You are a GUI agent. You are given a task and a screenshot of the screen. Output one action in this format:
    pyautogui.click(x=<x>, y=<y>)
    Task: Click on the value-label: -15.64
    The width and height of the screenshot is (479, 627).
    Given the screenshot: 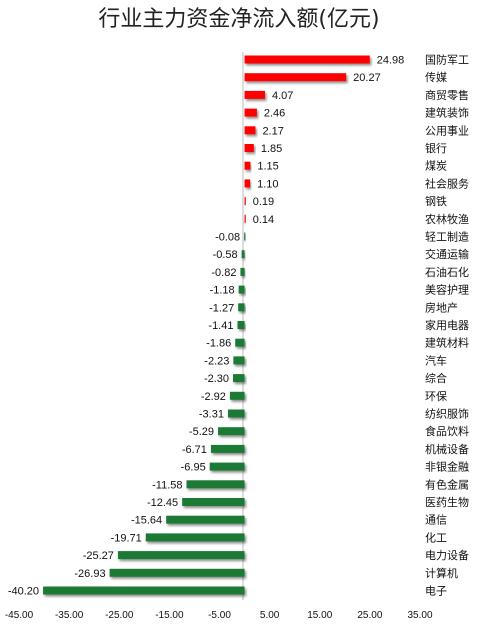 What is the action you would take?
    pyautogui.click(x=146, y=521)
    